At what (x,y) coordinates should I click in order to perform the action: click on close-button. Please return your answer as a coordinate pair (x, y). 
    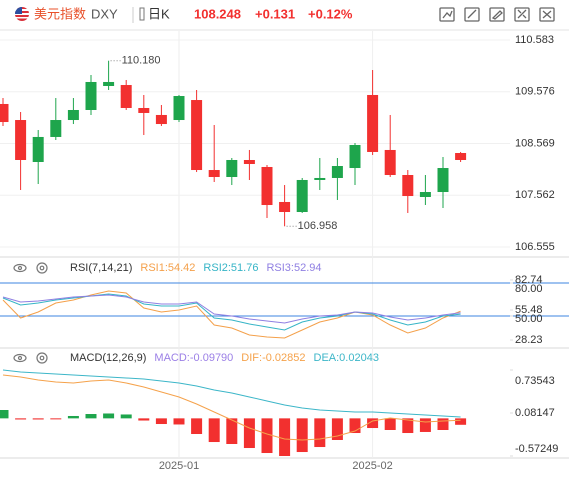
    Looking at the image, I should click on (547, 14).